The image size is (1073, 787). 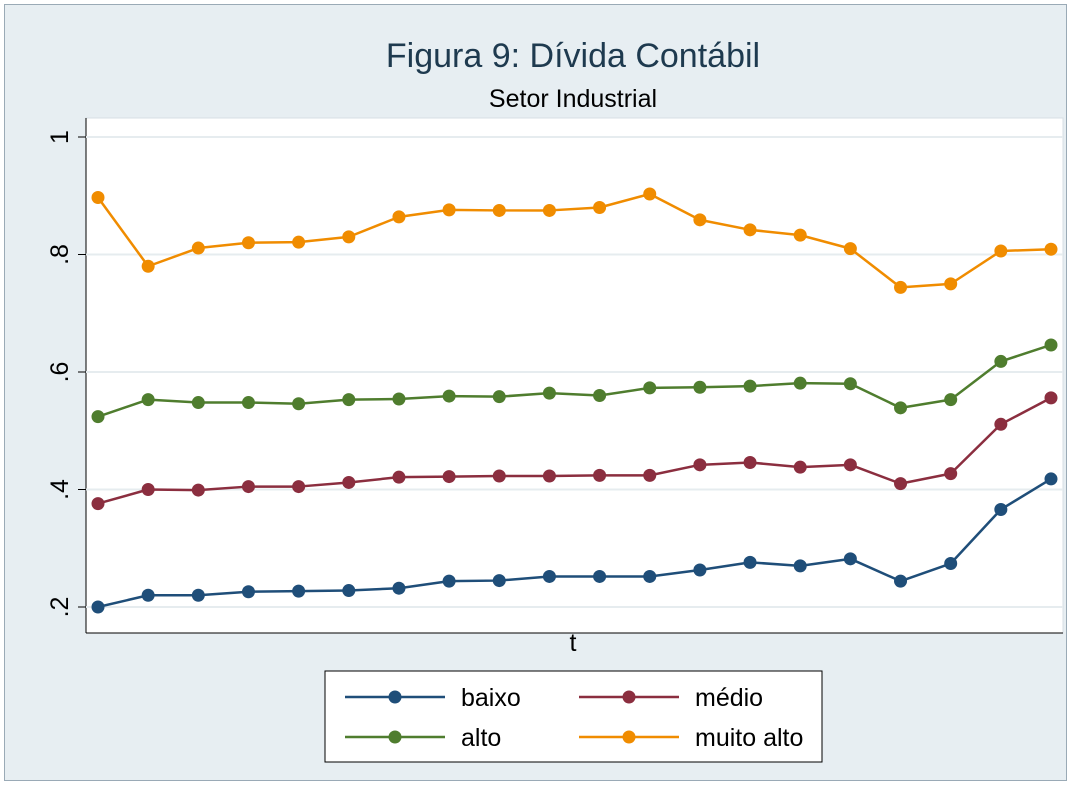 I want to click on legend-label: alto, so click(x=481, y=738).